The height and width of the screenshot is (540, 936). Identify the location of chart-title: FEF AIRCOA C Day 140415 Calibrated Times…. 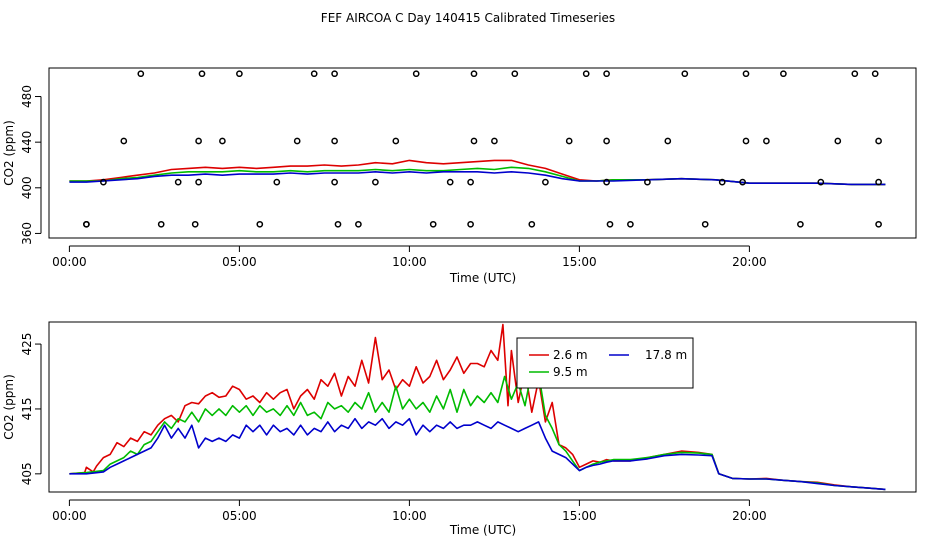
(468, 18).